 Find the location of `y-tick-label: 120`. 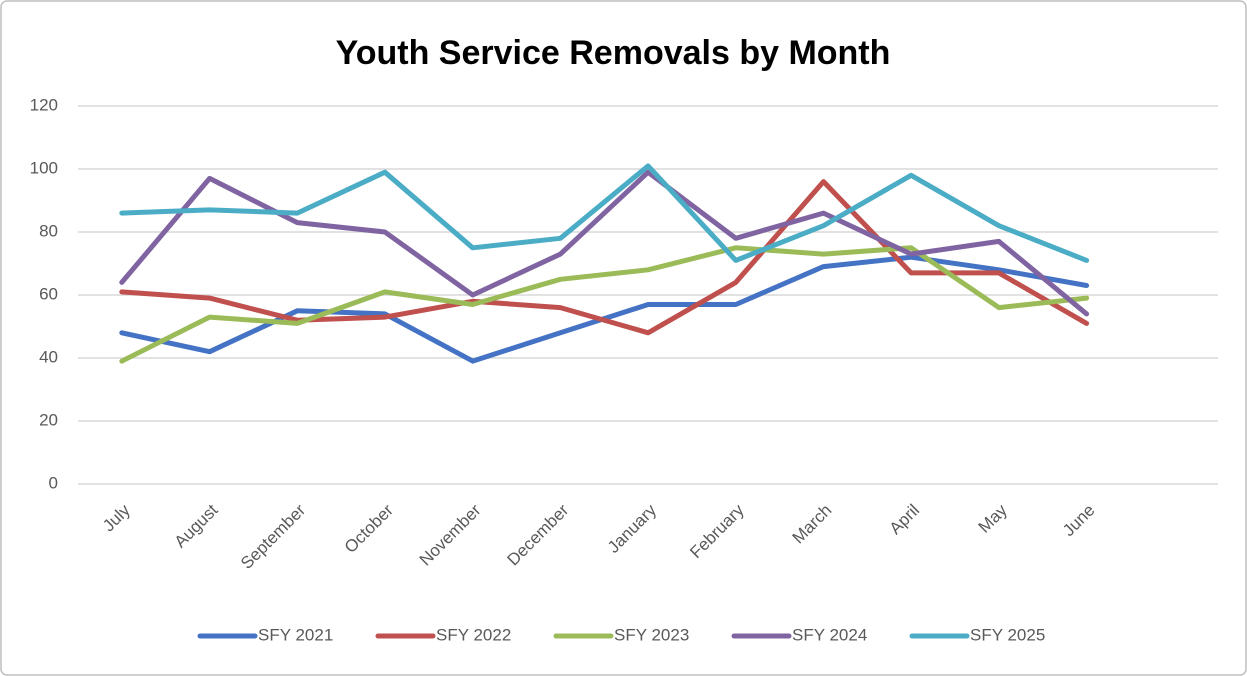

y-tick-label: 120 is located at coordinates (44, 104).